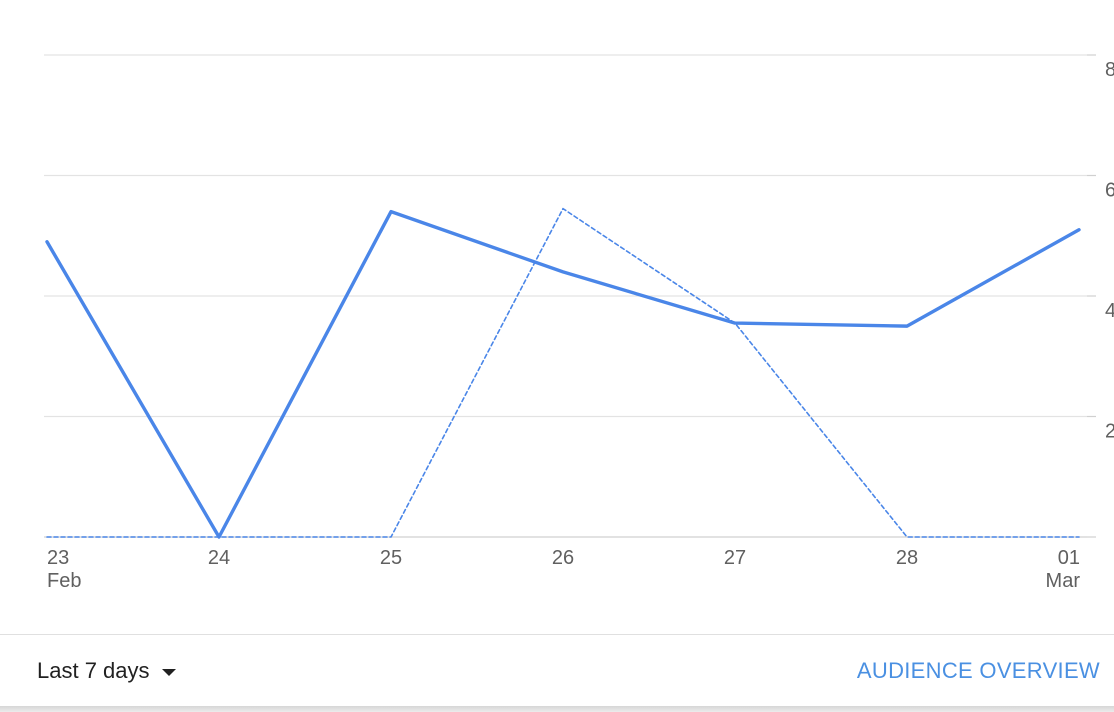 The width and height of the screenshot is (1114, 712). Describe the element at coordinates (1109, 191) in the screenshot. I see `y-tick-label: 6` at that location.